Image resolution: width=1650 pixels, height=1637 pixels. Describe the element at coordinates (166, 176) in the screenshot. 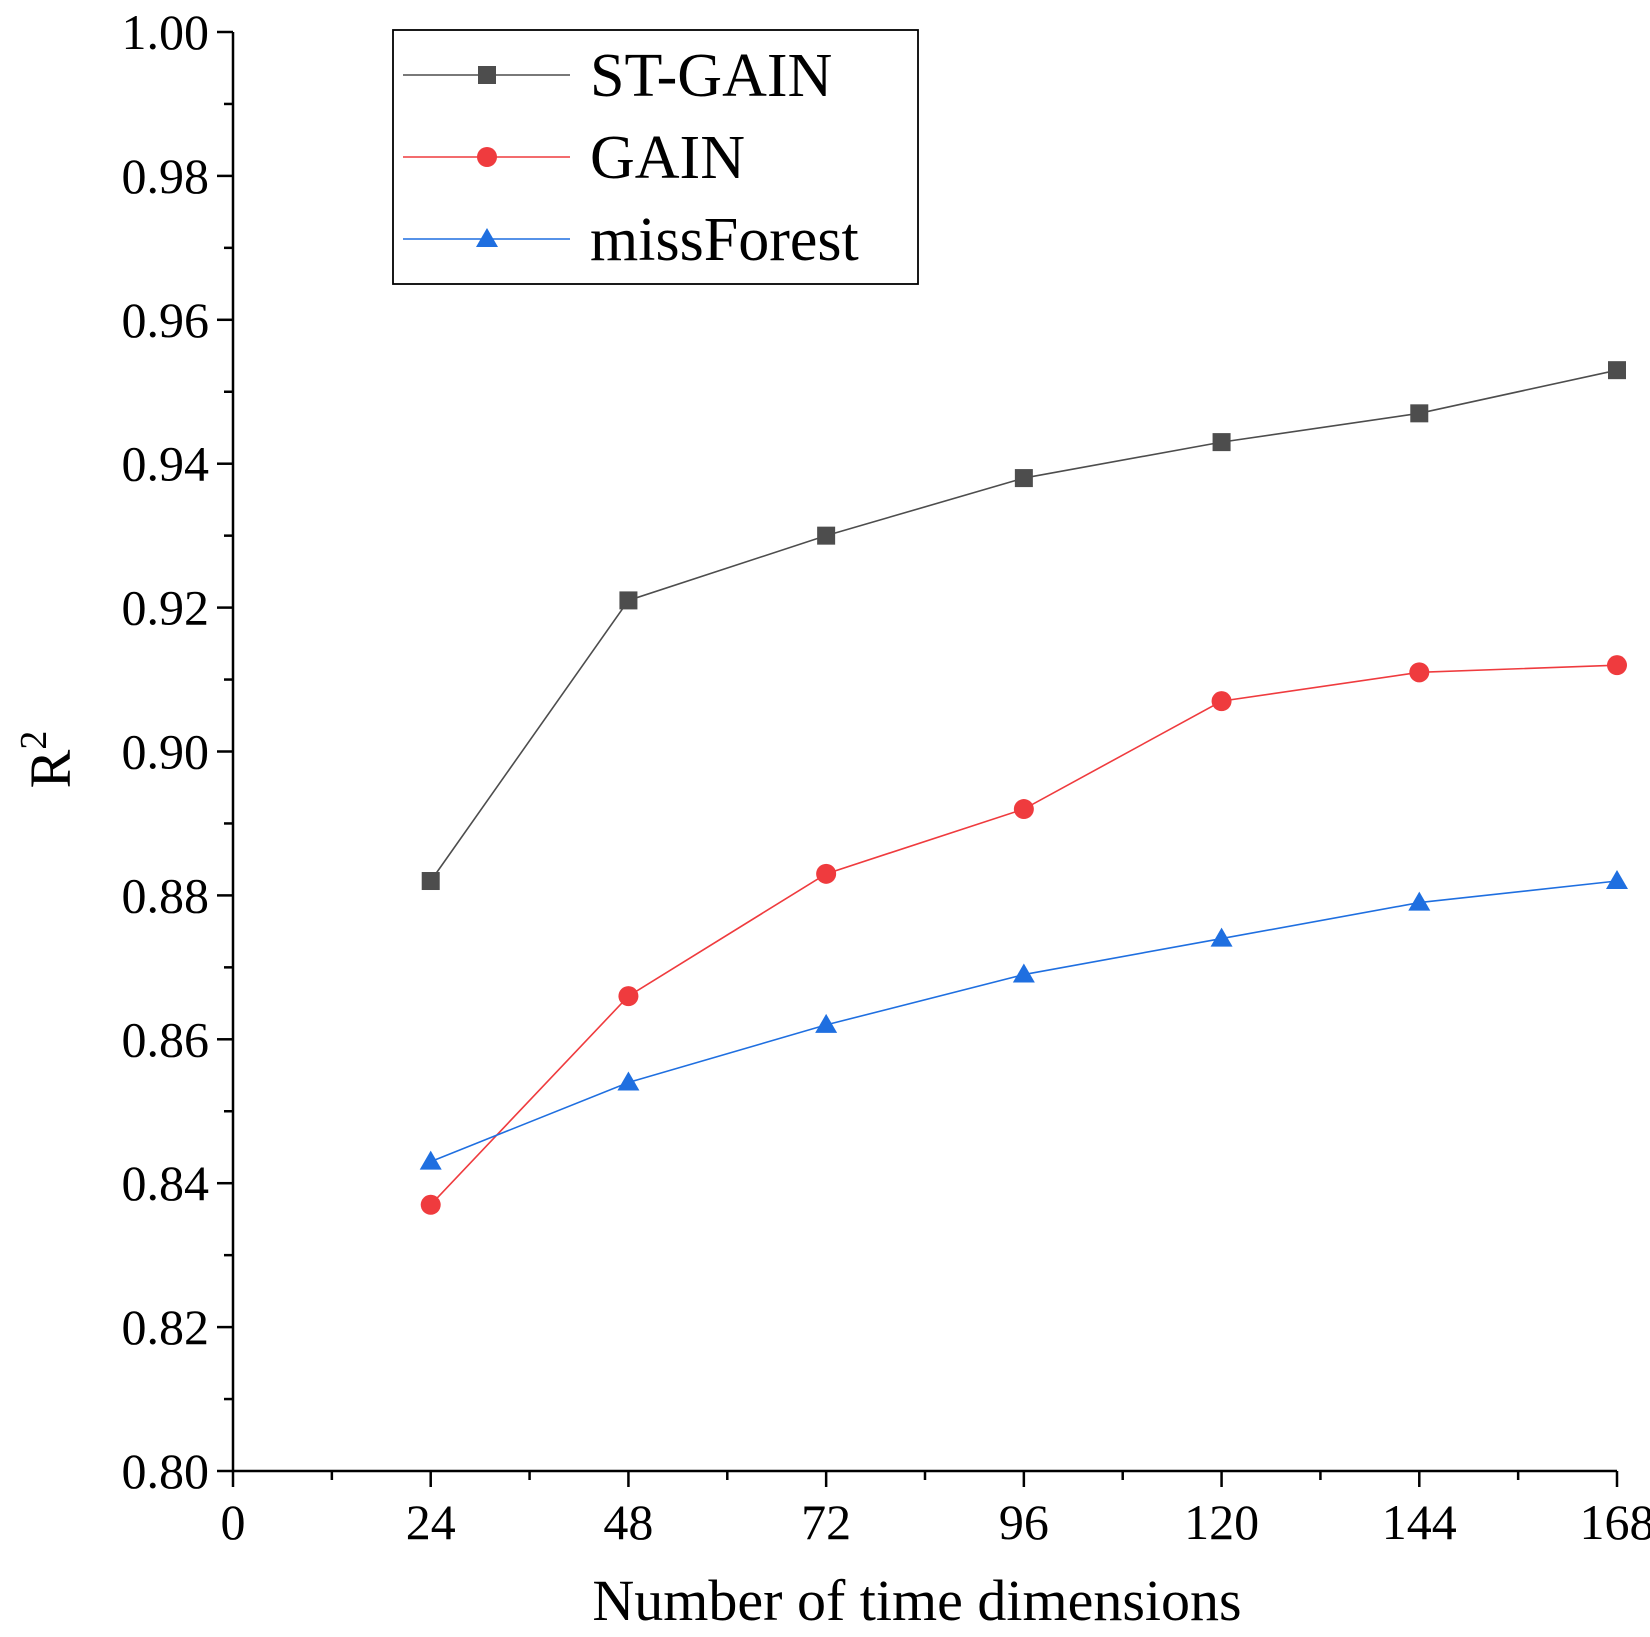

I see `y-tick-label: 0.98` at that location.